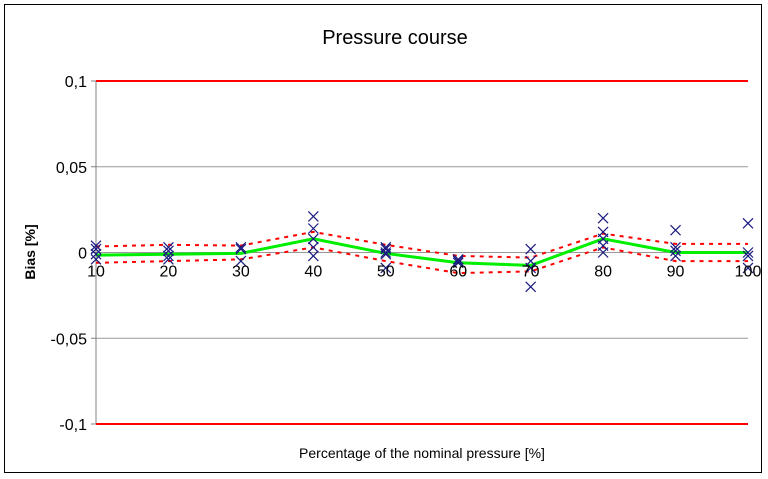 The height and width of the screenshot is (479, 768). I want to click on y-tick-label: 0,05, so click(71, 168).